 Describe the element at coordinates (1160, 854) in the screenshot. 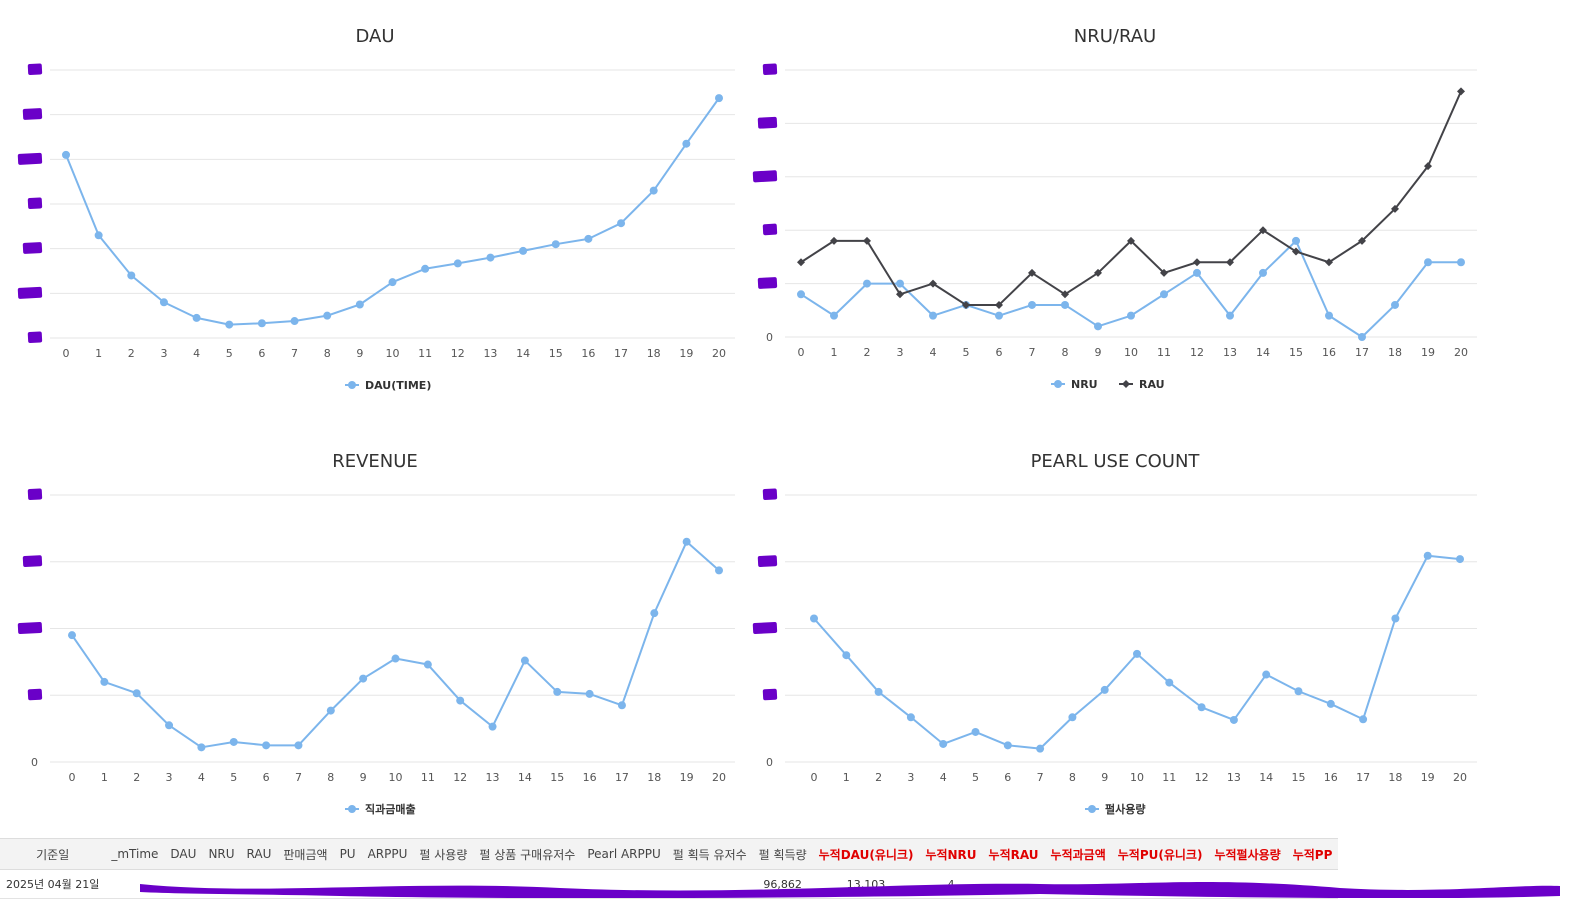

I see `table-header-cell: 누적PU(유니크)` at that location.